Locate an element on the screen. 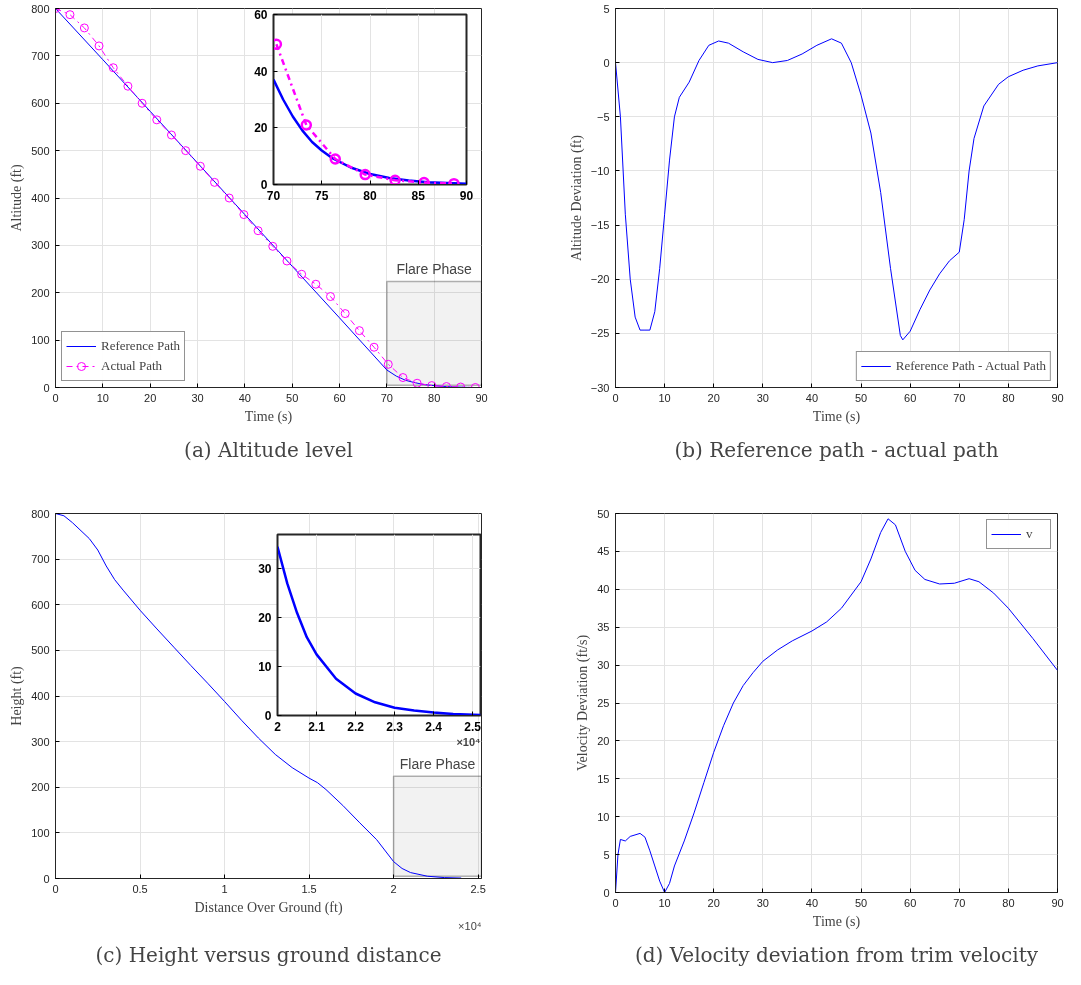 This screenshot has width=1081, height=985. y-tick-label: 40 is located at coordinates (261, 71).